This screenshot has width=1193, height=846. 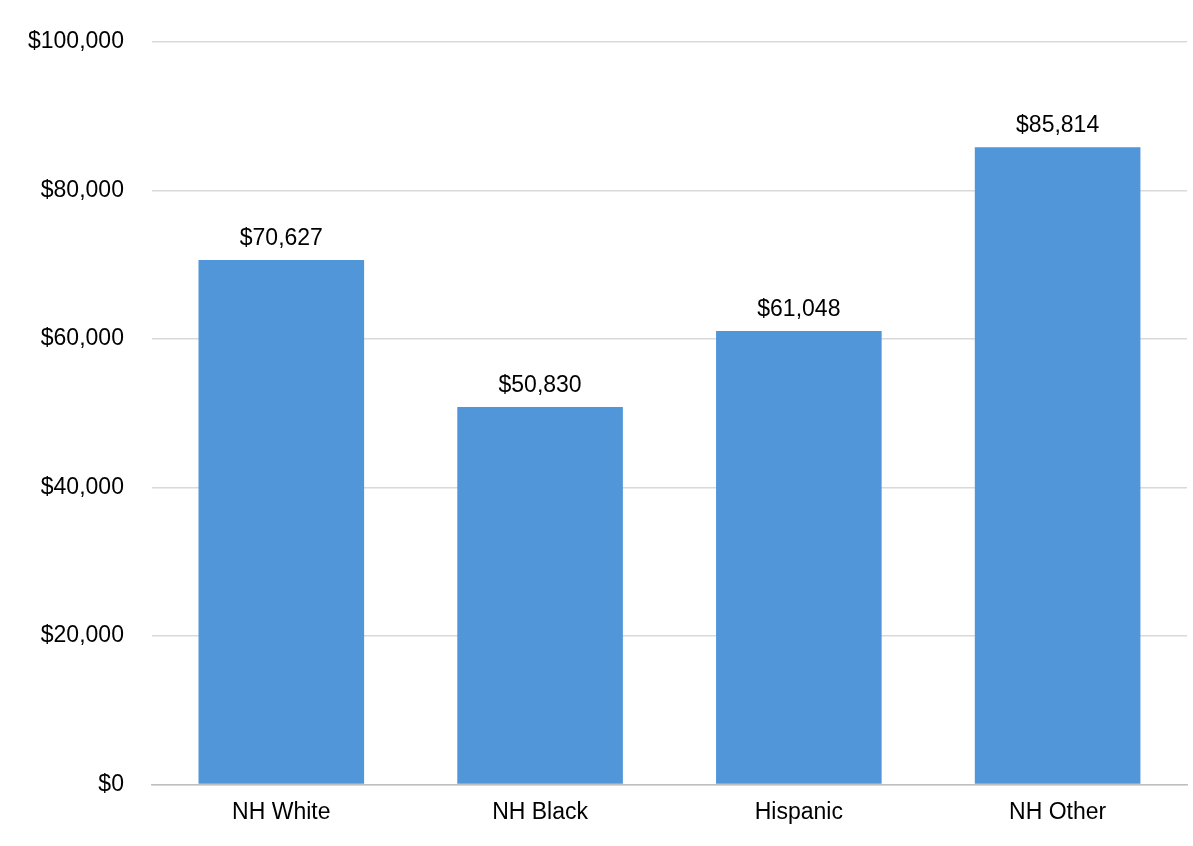 What do you see at coordinates (281, 236) in the screenshot?
I see `data-label: $70,627` at bounding box center [281, 236].